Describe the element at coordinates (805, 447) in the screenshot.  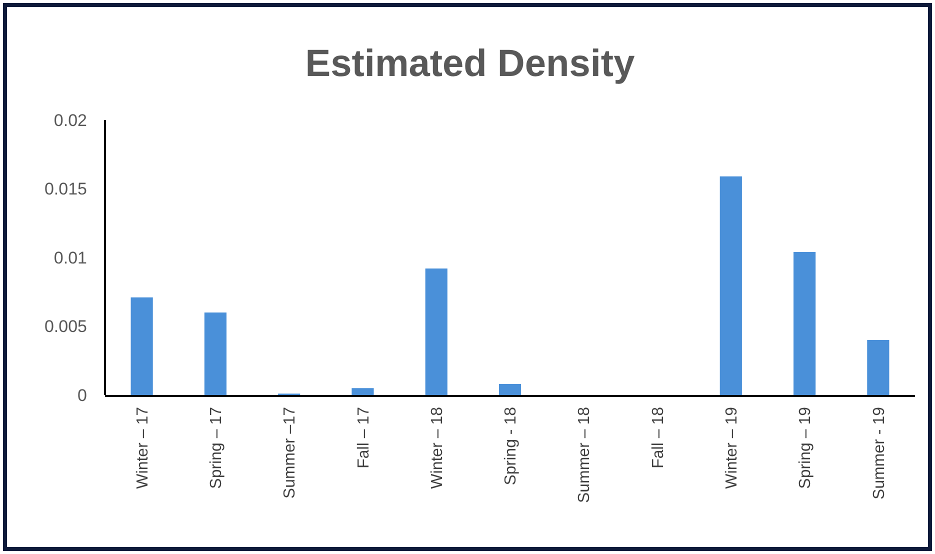
I see `x-tick-label: Spring – 19` at that location.